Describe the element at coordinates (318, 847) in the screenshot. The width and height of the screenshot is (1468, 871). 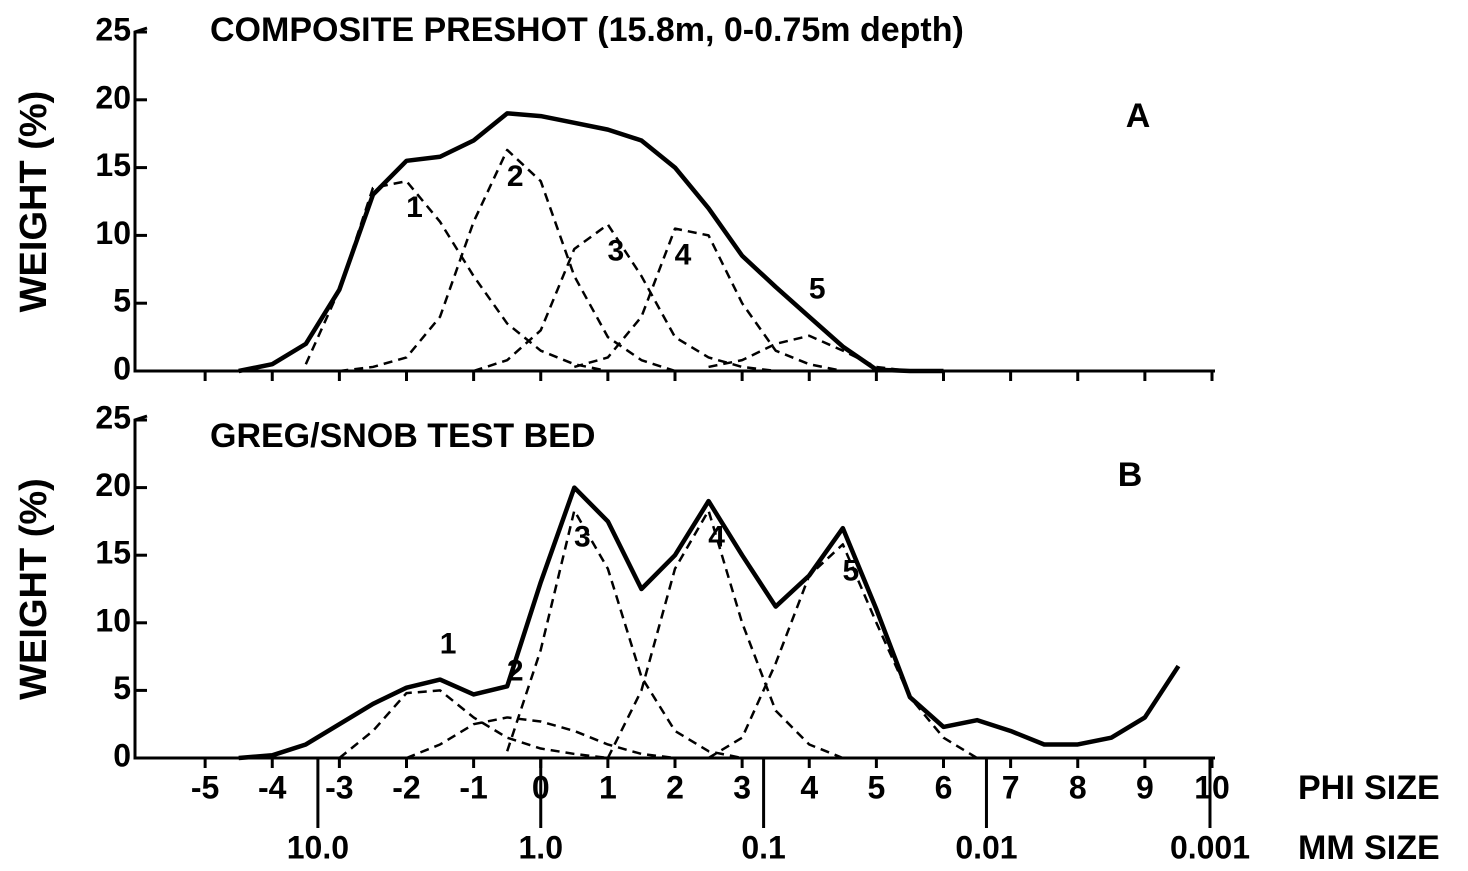
I see `x2-tick-label: 10.0` at that location.